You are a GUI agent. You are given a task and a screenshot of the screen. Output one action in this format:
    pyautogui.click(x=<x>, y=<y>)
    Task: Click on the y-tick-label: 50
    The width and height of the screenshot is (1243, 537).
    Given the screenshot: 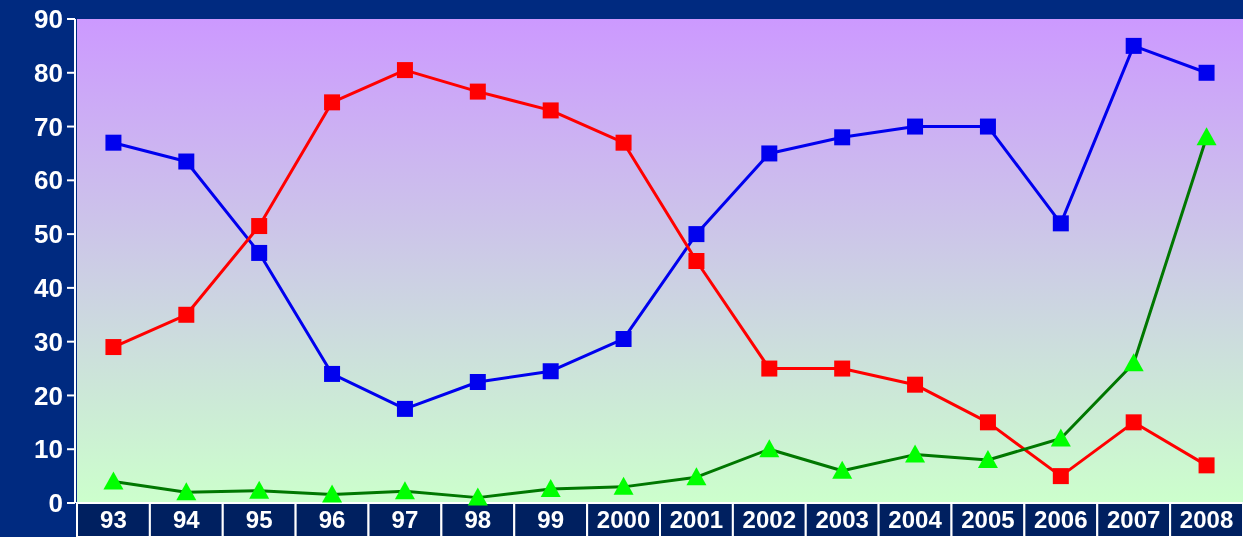 What is the action you would take?
    pyautogui.click(x=48, y=234)
    